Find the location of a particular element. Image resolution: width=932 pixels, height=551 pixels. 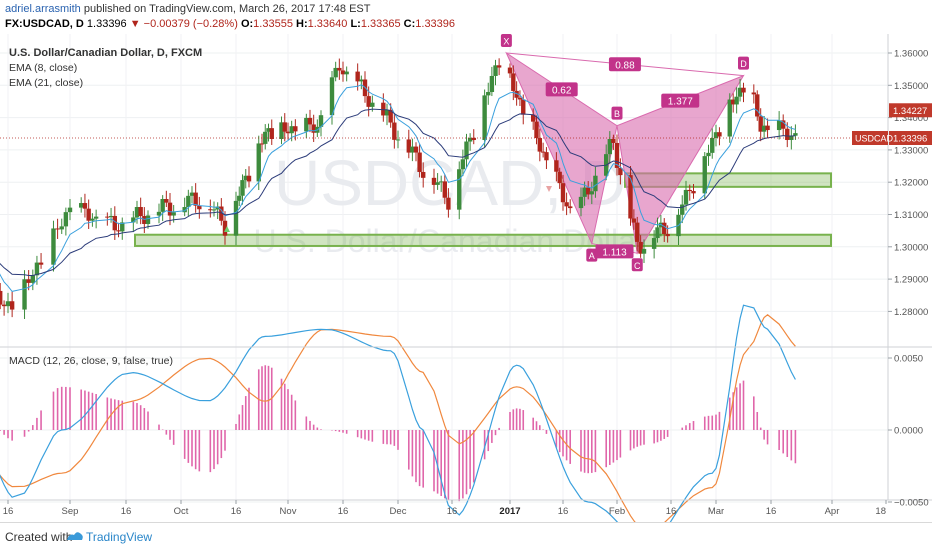

tradingview-link: TradingView is located at coordinates (119, 537).